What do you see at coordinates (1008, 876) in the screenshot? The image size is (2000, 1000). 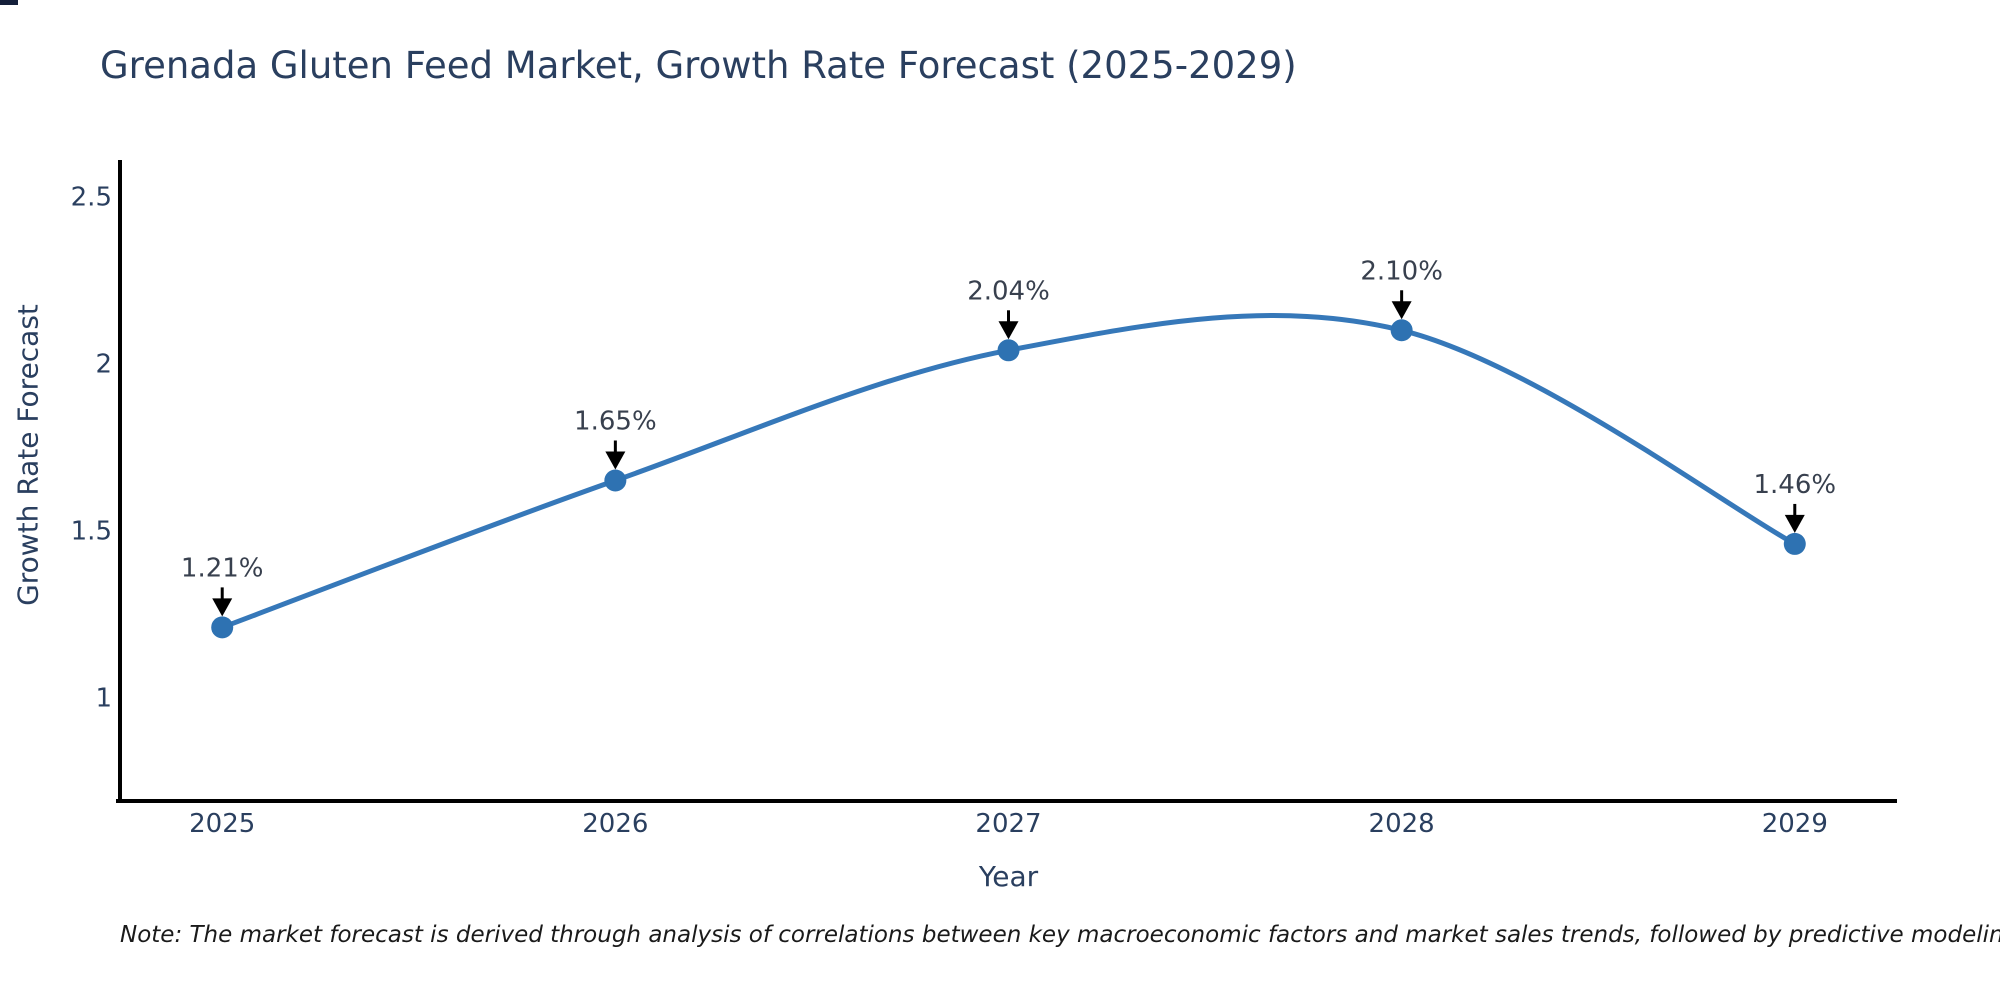 I see `x-axis-title: Year` at bounding box center [1008, 876].